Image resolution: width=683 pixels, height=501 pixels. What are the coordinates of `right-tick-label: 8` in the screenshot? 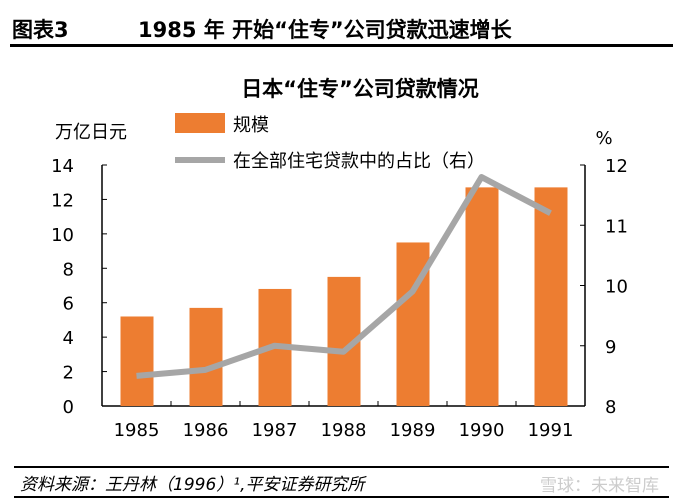 It's located at (610, 407).